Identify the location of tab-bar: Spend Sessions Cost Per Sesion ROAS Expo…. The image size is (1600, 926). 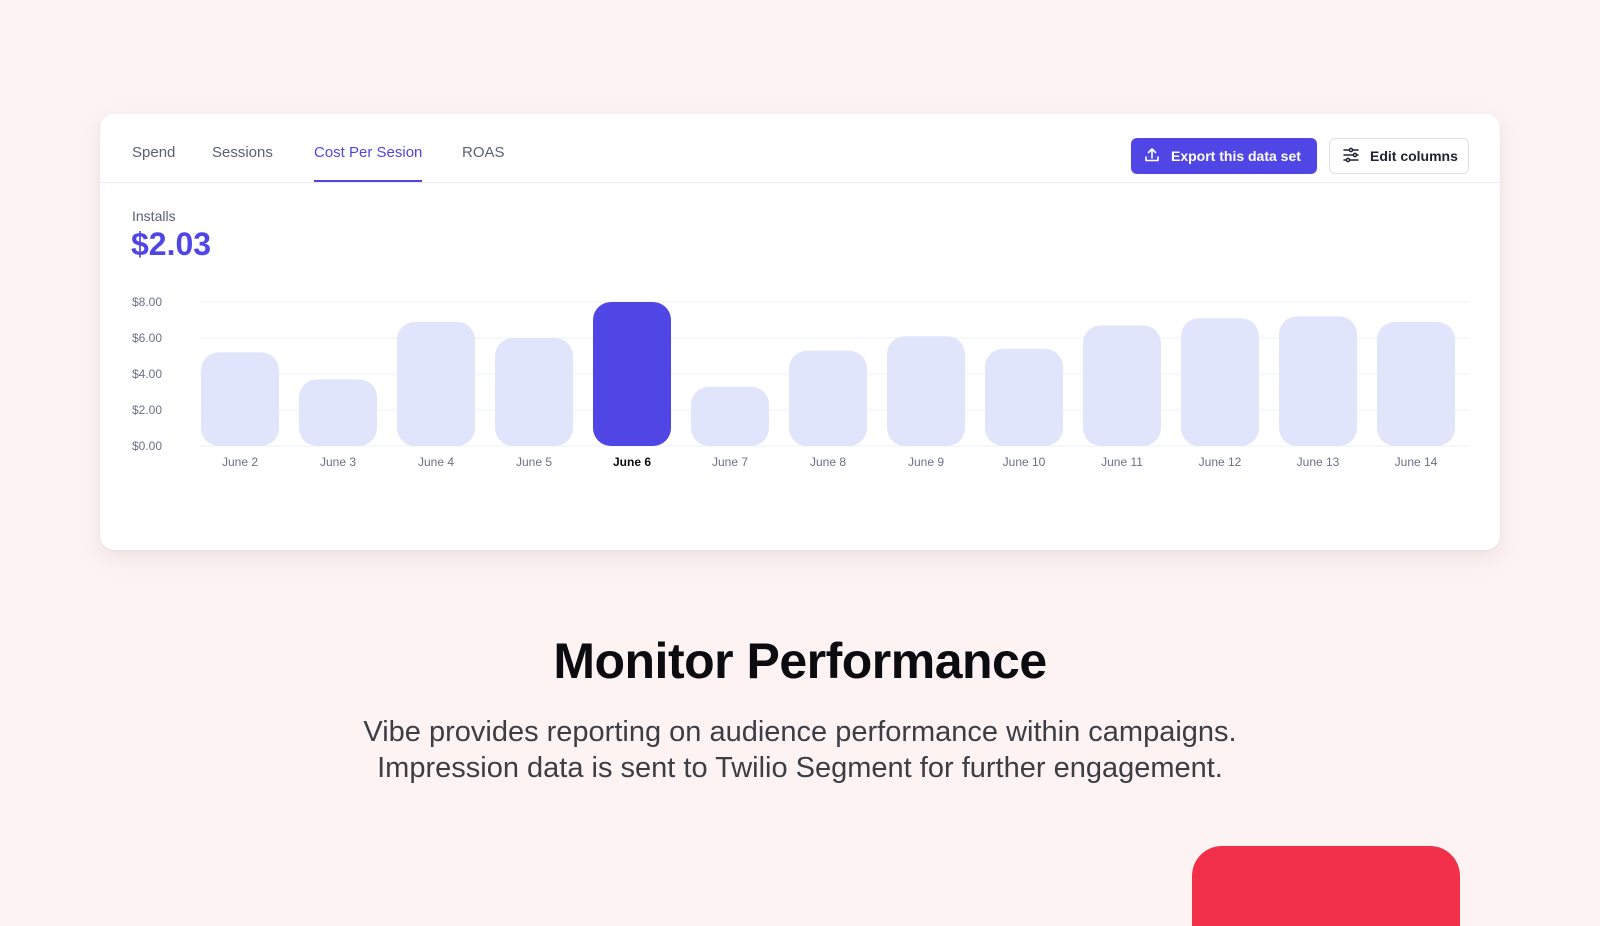
(800, 148).